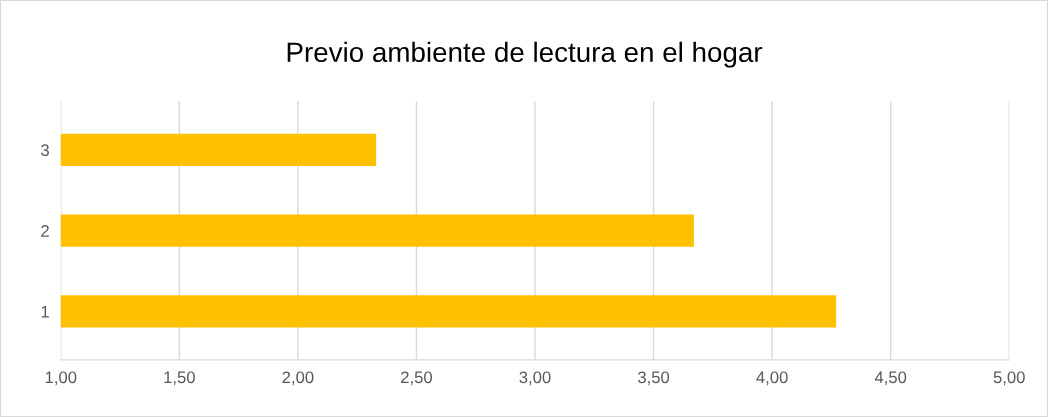 The image size is (1048, 417). Describe the element at coordinates (890, 378) in the screenshot. I see `x-tick-label: 4,50` at that location.